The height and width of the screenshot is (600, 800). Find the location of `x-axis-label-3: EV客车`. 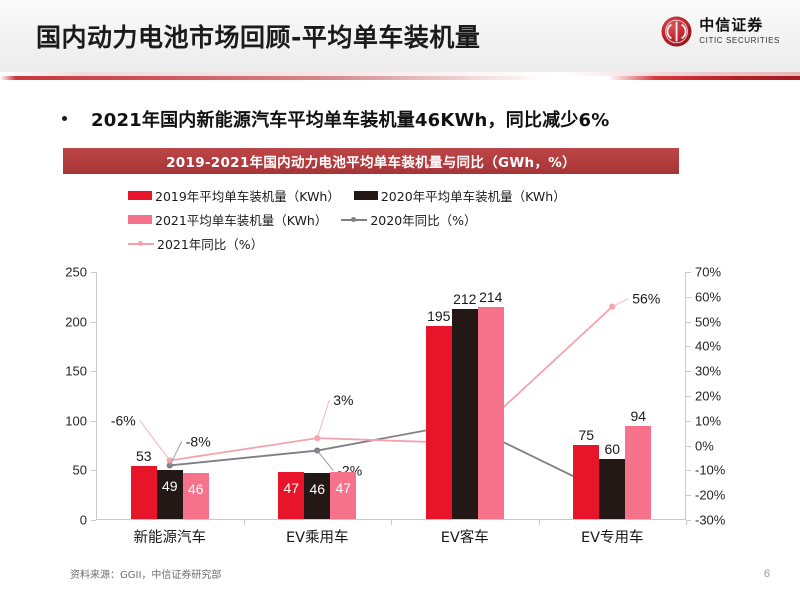

x-axis-label-3: EV客车 is located at coordinates (464, 538).